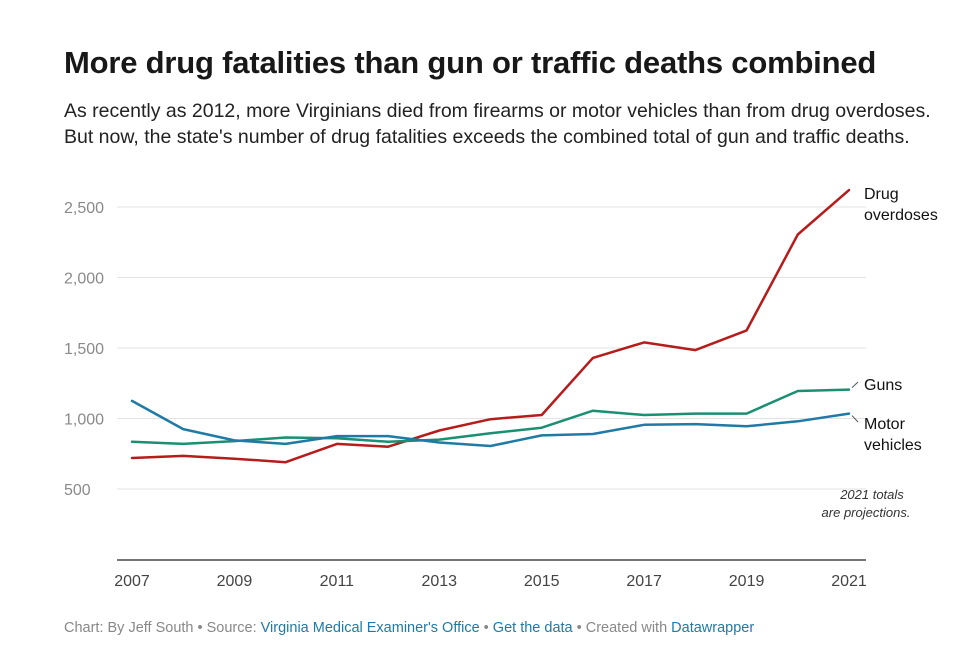 The image size is (966, 664). What do you see at coordinates (713, 628) in the screenshot?
I see `datawrapper-link: Datawrapper` at bounding box center [713, 628].